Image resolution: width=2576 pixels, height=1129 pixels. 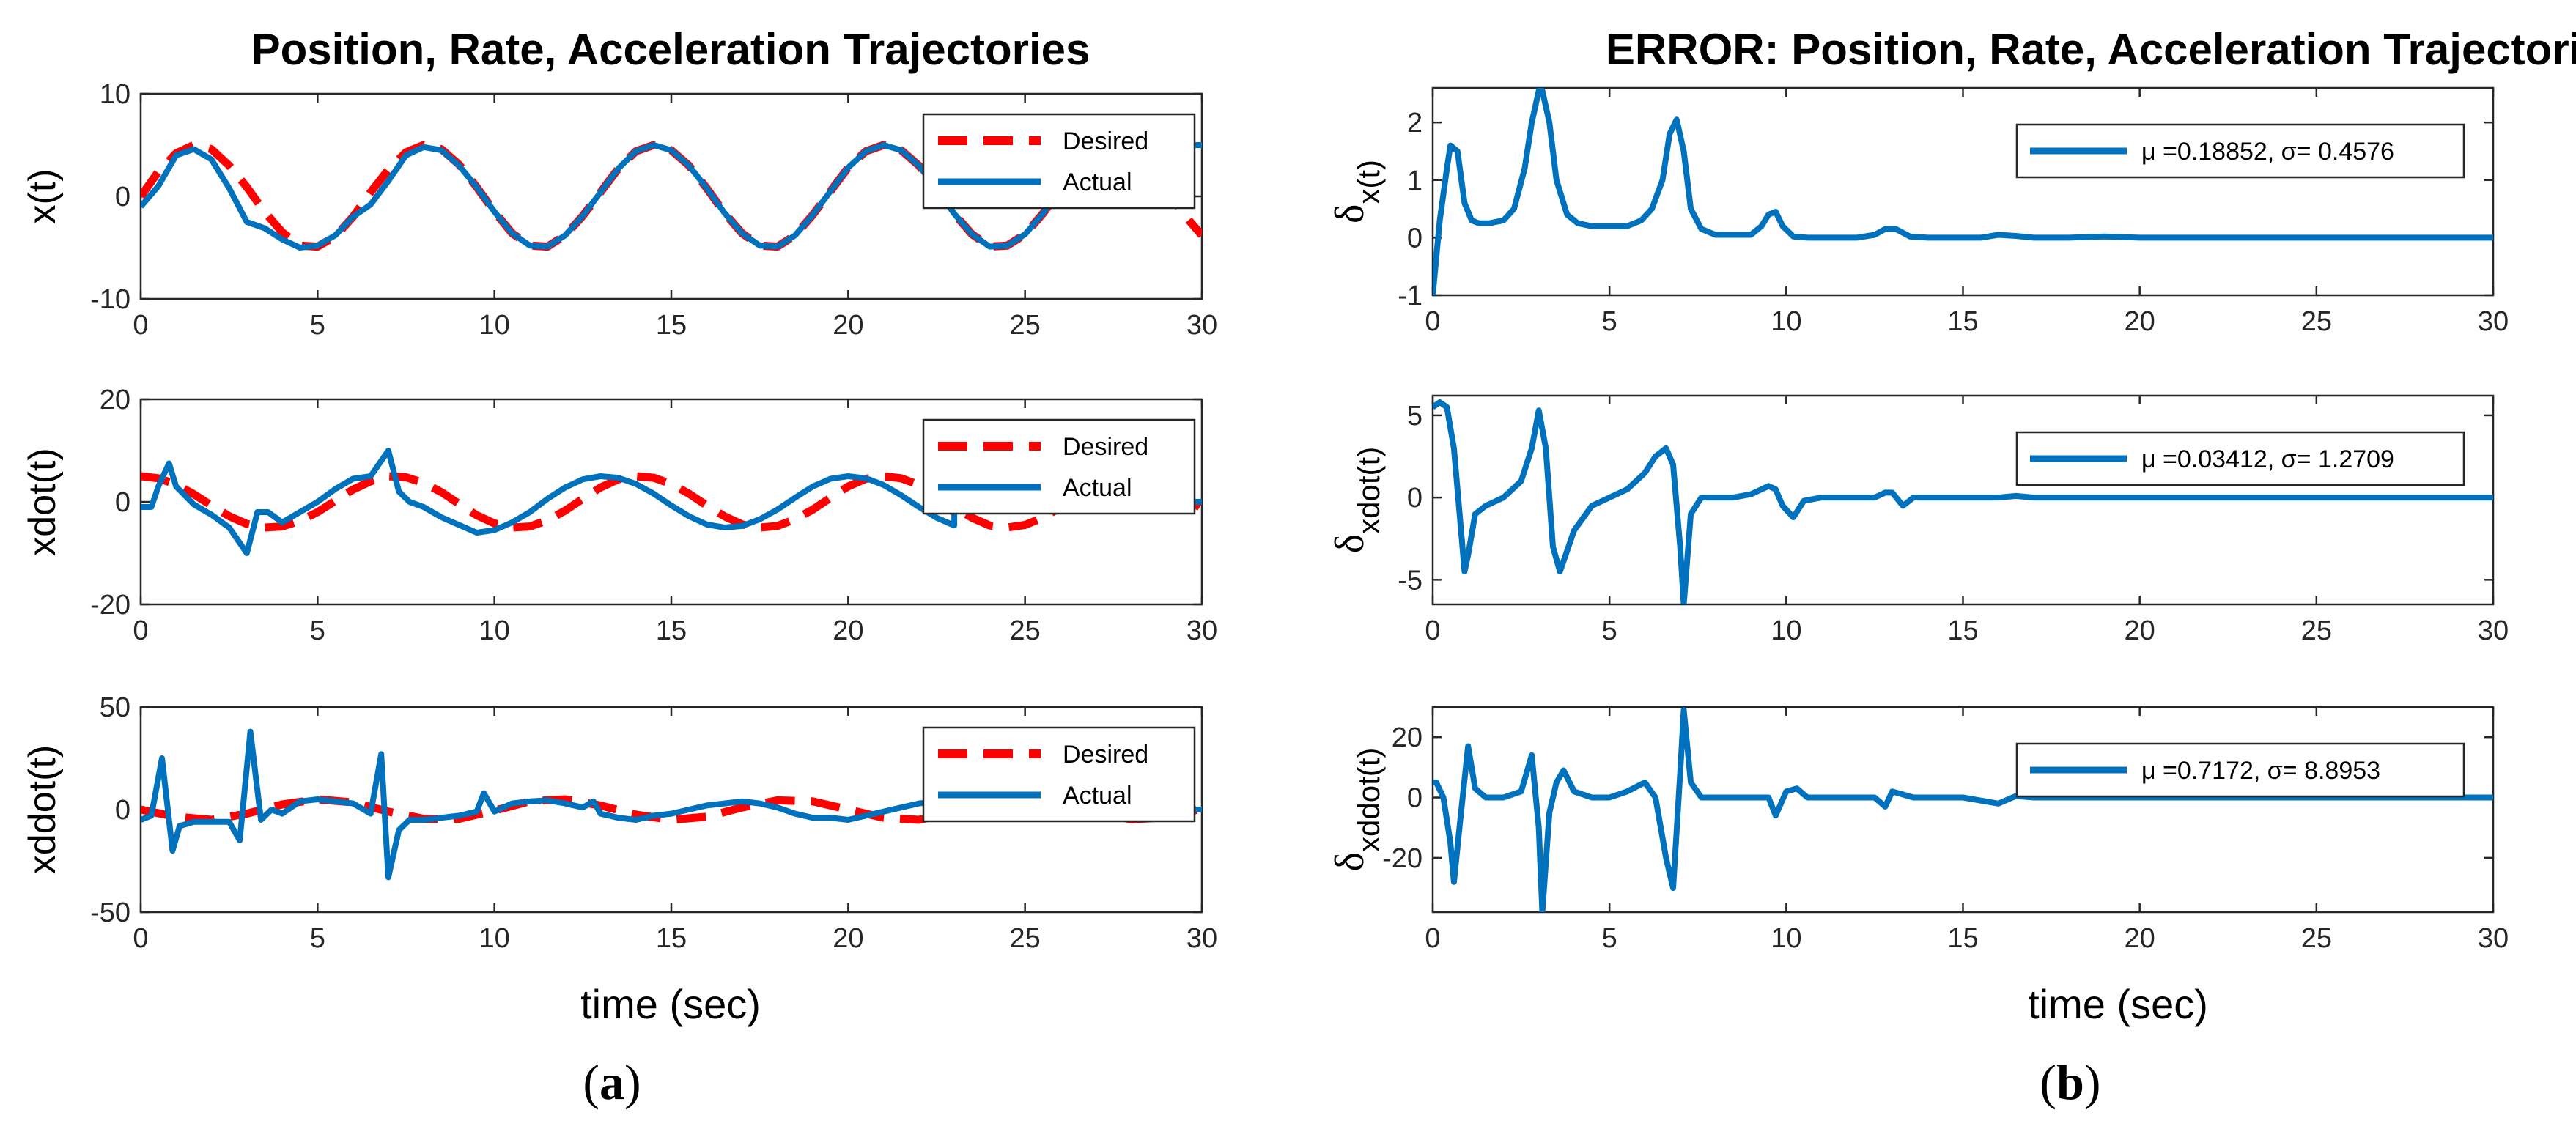 What do you see at coordinates (115, 95) in the screenshot?
I see `y-tick-label: 10` at bounding box center [115, 95].